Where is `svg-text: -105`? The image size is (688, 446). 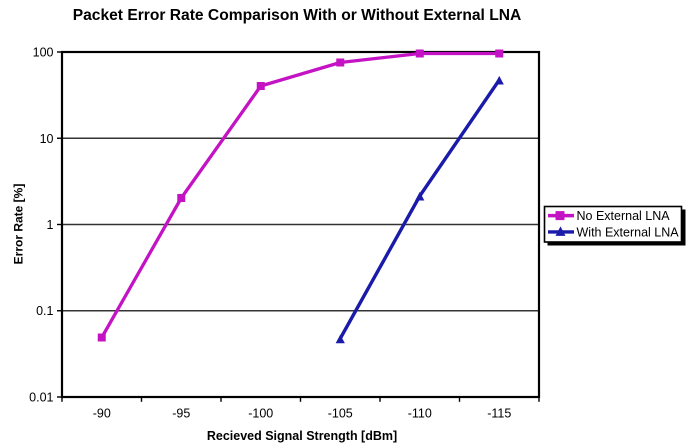
svg-text: -105 is located at coordinates (340, 413).